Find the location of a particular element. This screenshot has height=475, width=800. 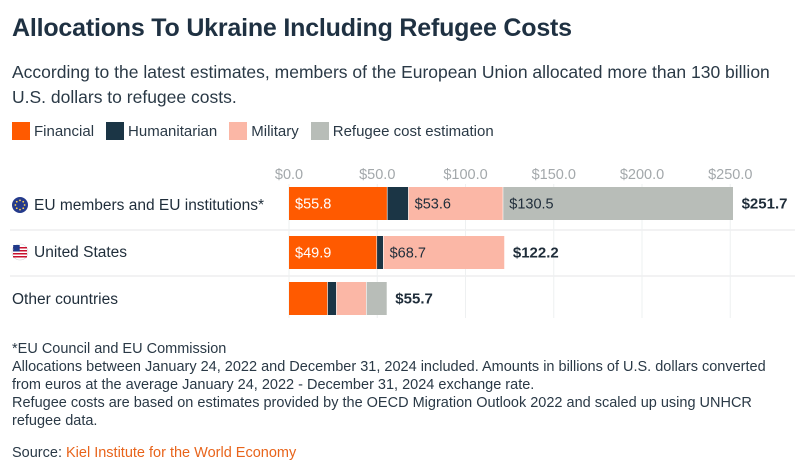

legend-label-financial: Financial is located at coordinates (64, 131).